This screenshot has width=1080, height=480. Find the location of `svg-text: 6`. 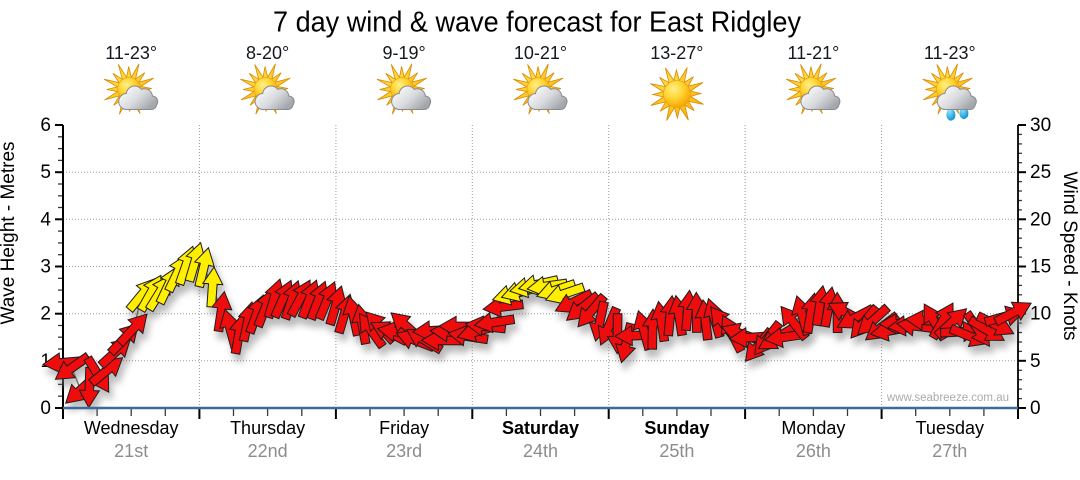

svg-text: 6 is located at coordinates (45, 125).